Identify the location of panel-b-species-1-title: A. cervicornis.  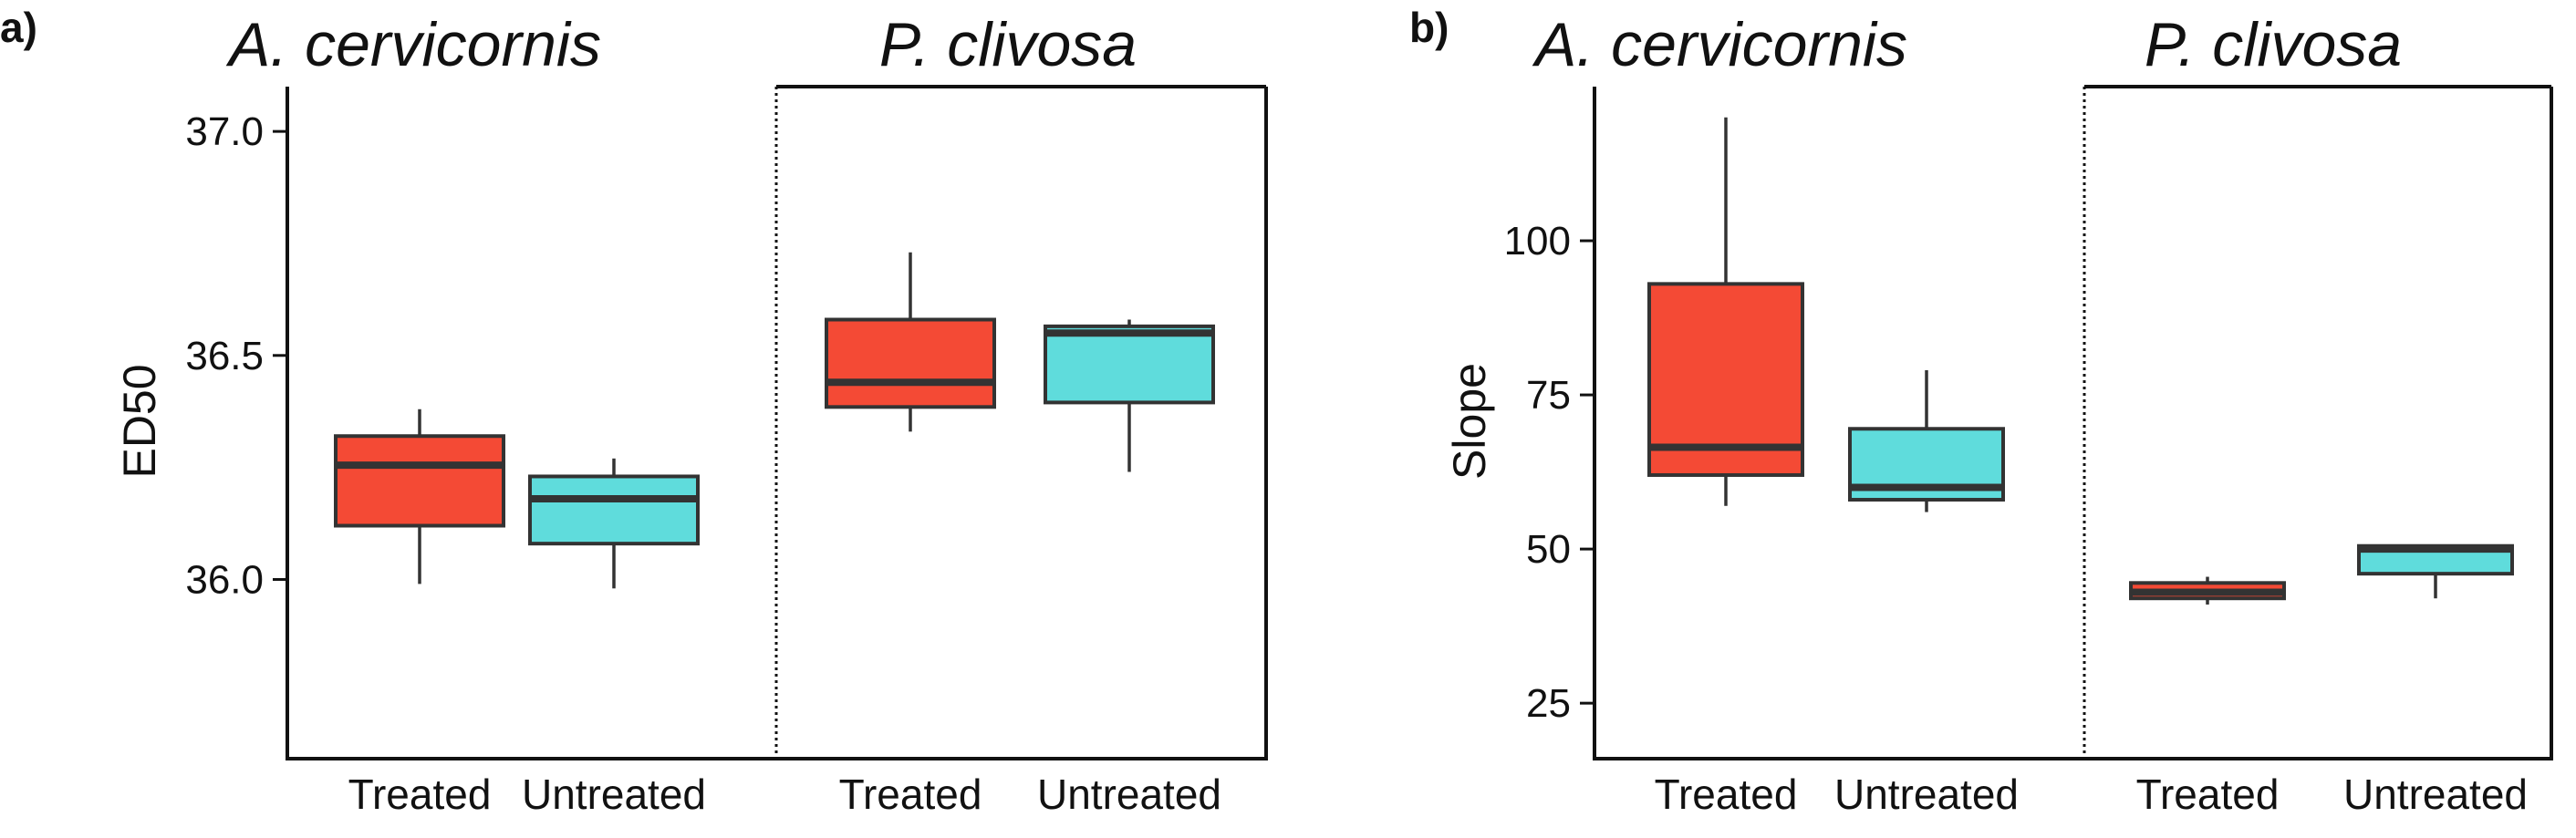
(1720, 44).